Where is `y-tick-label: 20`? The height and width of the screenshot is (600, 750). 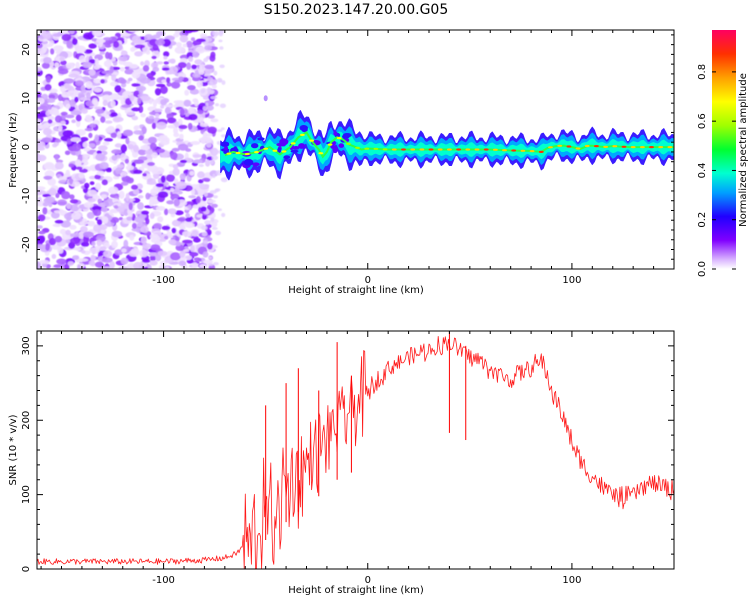 y-tick-label: 20 is located at coordinates (26, 49).